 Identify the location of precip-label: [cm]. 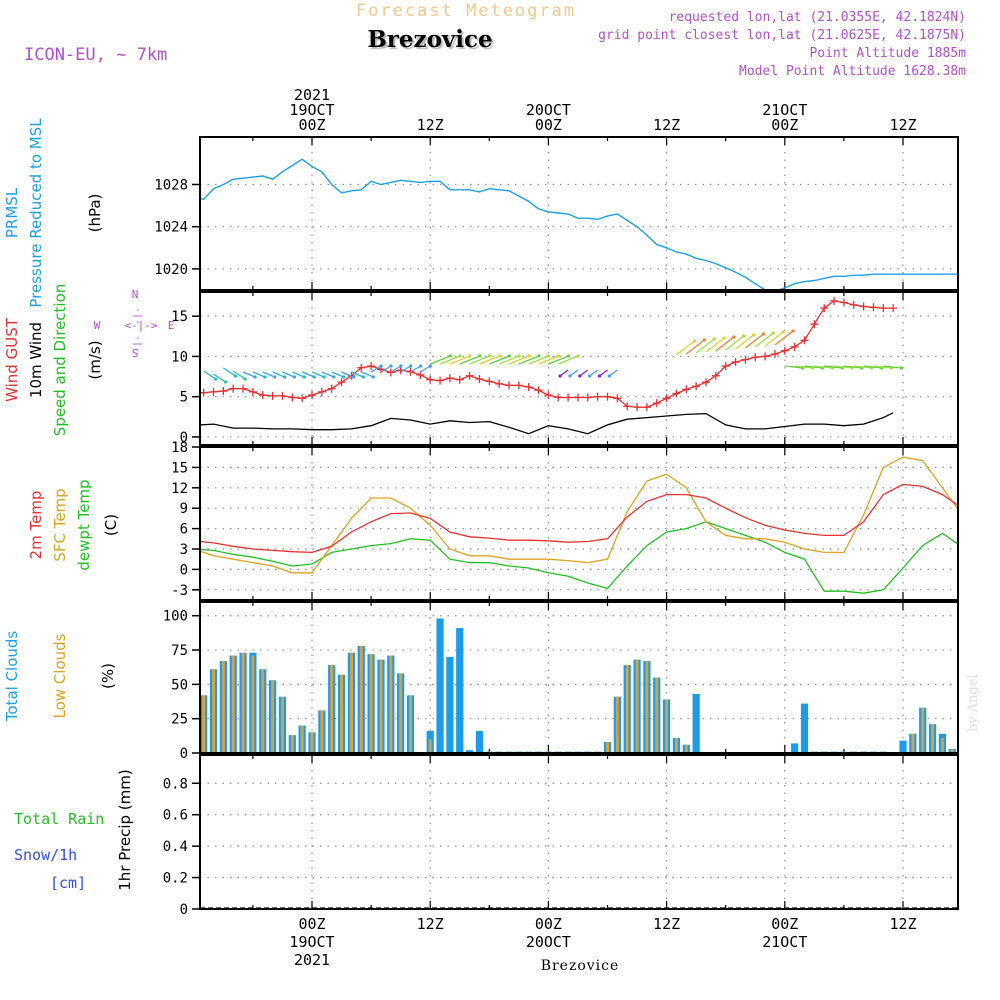
(68, 883).